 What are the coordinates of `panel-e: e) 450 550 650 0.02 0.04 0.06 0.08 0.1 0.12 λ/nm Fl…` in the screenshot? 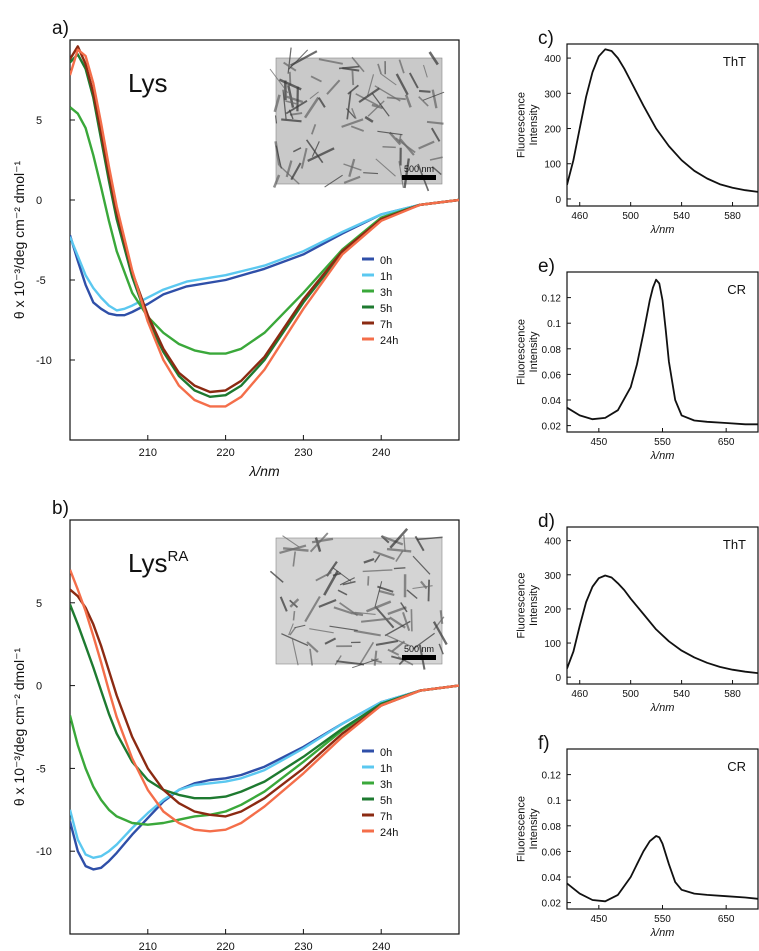 It's located at (637, 359).